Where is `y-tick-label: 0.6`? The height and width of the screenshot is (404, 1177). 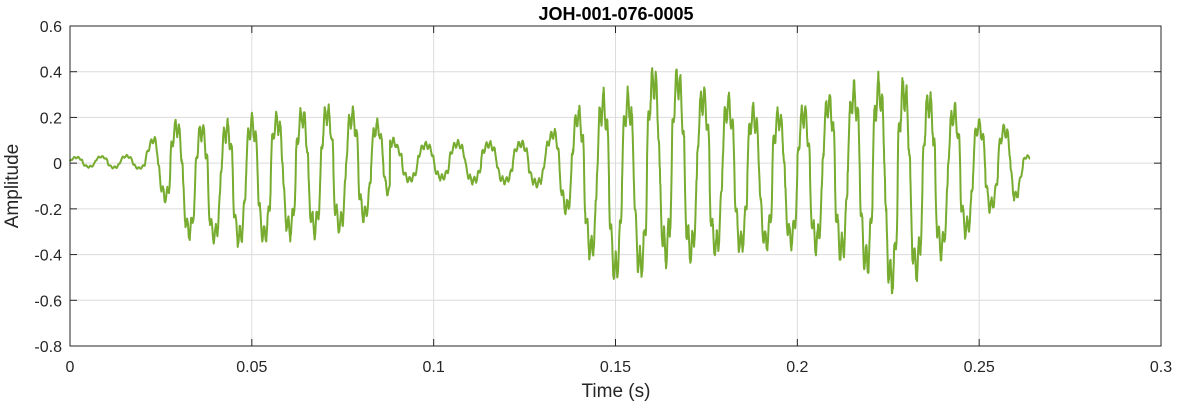 y-tick-label: 0.6 is located at coordinates (51, 27).